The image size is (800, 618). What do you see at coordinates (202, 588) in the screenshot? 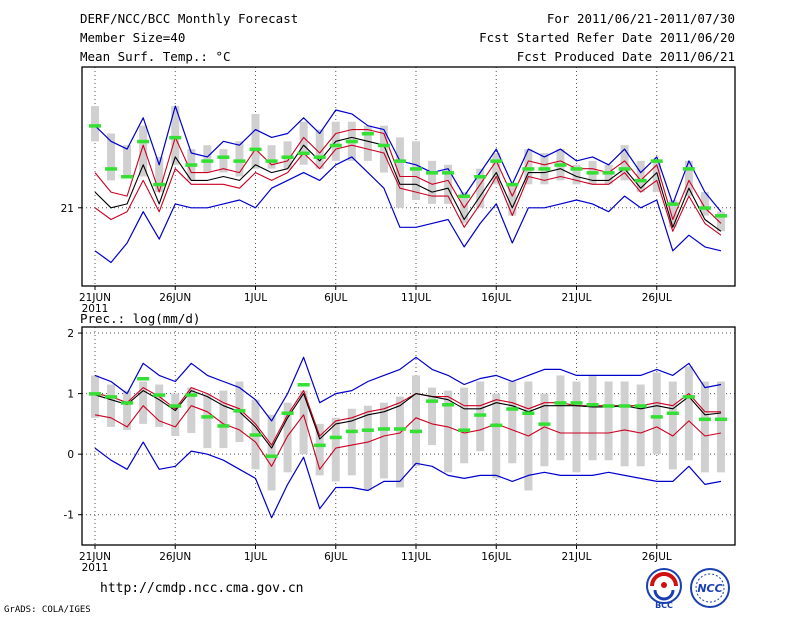
I see `source-url: http://cmdp.ncc.cma.gov.cn` at bounding box center [202, 588].